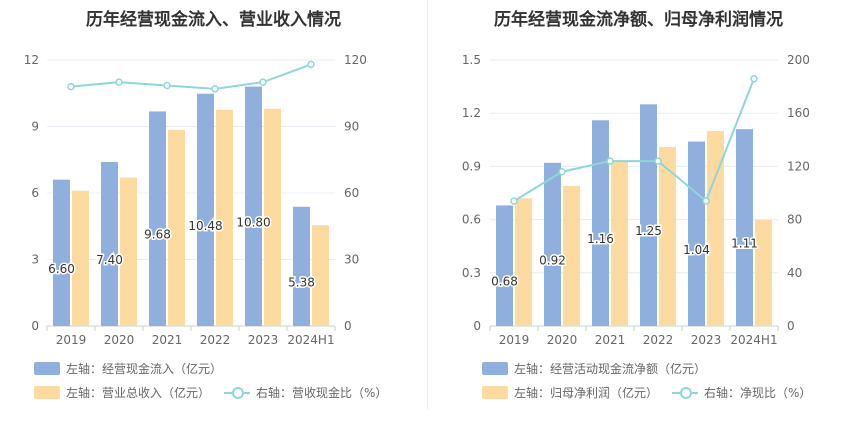 The image size is (850, 437). I want to click on right-axis-tick-label: 60, so click(351, 193).